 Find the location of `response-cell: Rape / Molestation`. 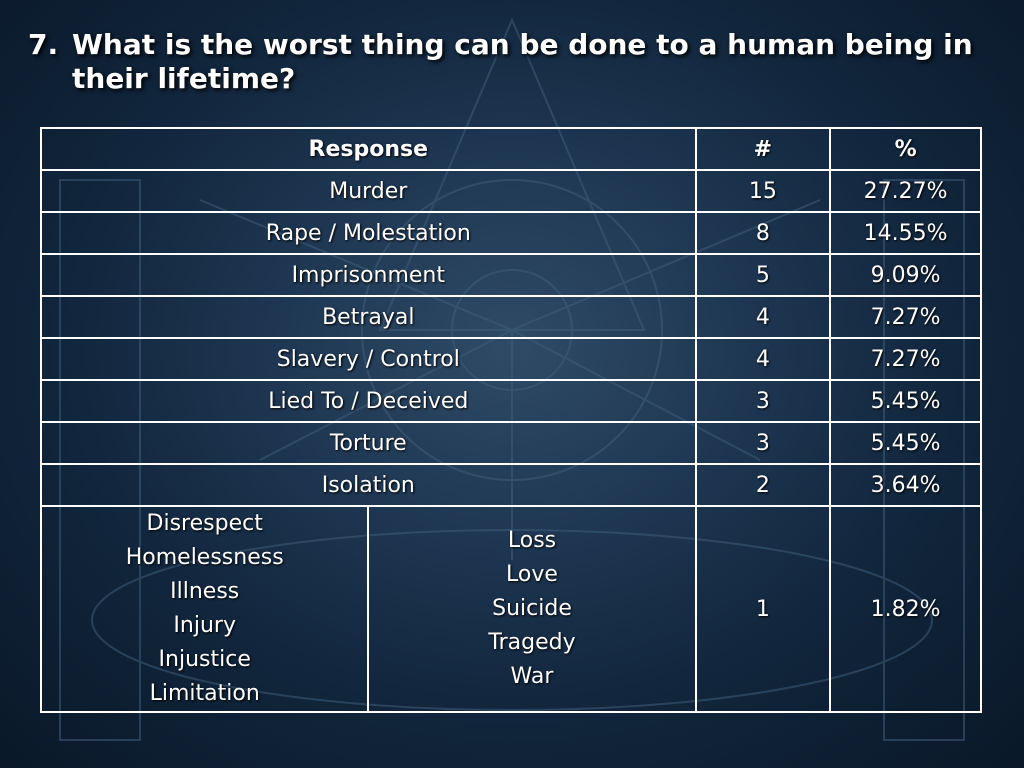

response-cell: Rape / Molestation is located at coordinates (368, 233).